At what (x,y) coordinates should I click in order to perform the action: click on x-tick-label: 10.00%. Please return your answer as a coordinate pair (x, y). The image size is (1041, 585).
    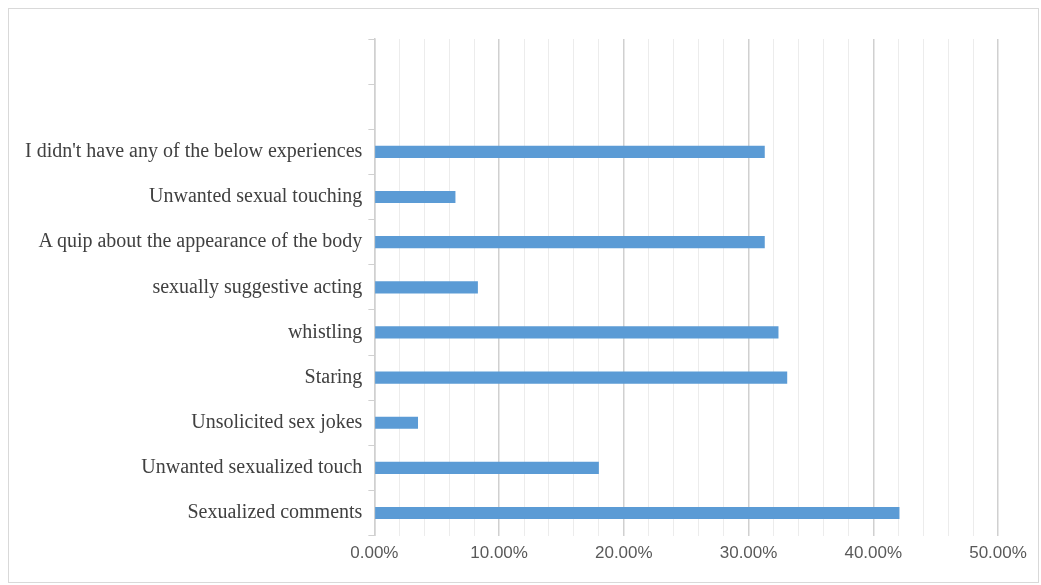
    Looking at the image, I should click on (499, 553).